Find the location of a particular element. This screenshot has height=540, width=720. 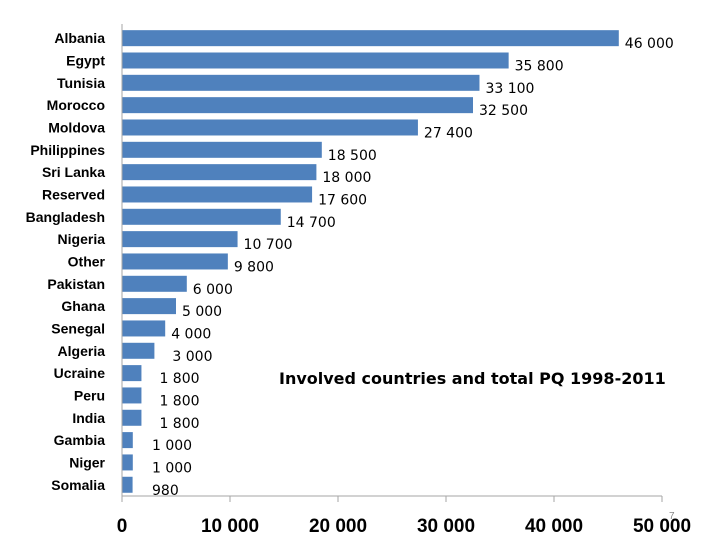

page-number: 7 is located at coordinates (672, 516).